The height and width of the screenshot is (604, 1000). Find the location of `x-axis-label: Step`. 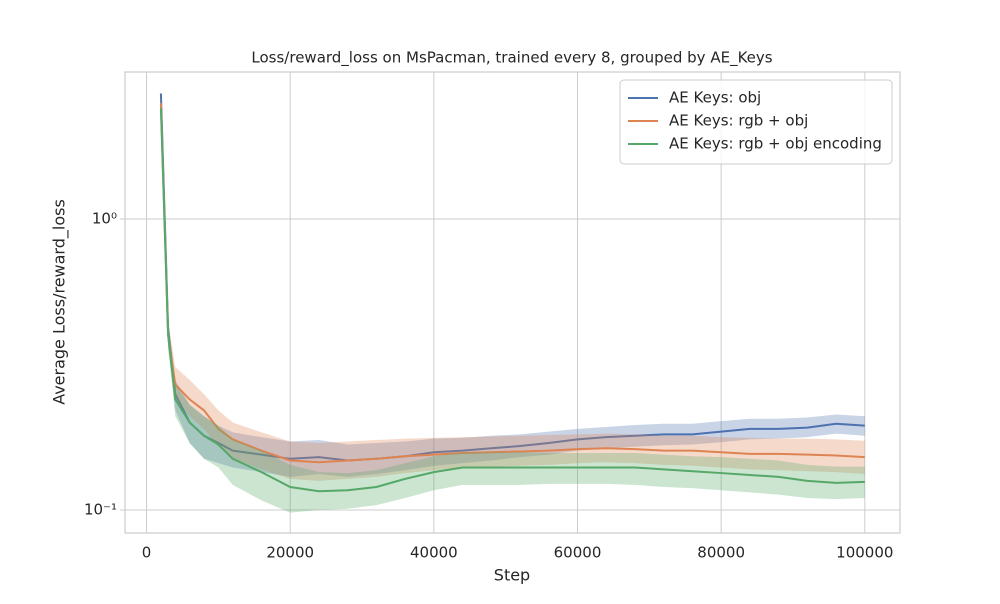

x-axis-label: Step is located at coordinates (512, 575).